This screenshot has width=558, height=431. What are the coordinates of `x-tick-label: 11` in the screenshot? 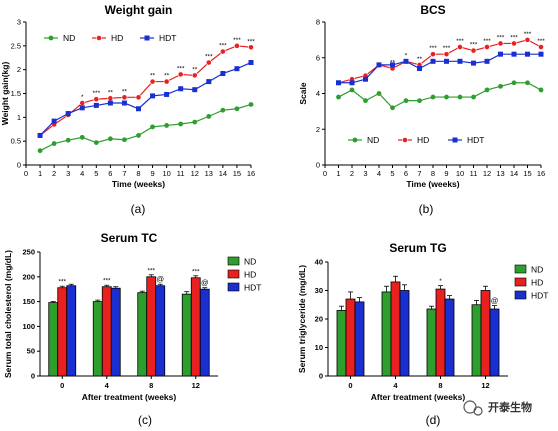 It's located at (181, 173).